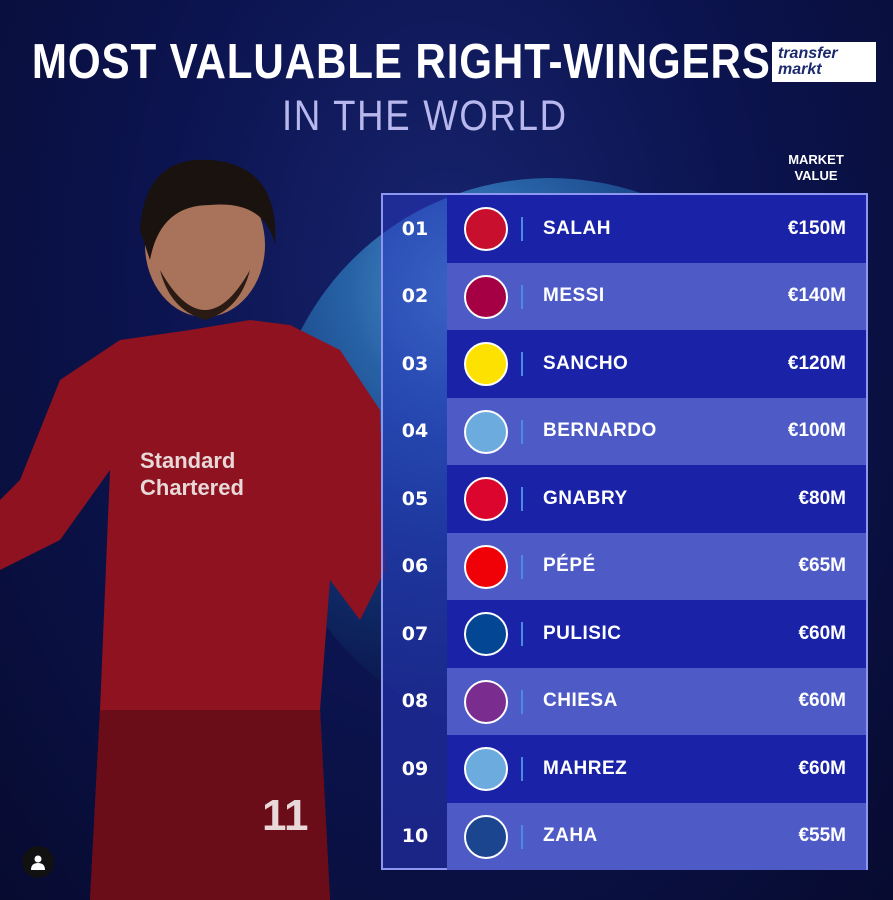 This screenshot has width=893, height=900. I want to click on market-value: €80M, so click(822, 498).